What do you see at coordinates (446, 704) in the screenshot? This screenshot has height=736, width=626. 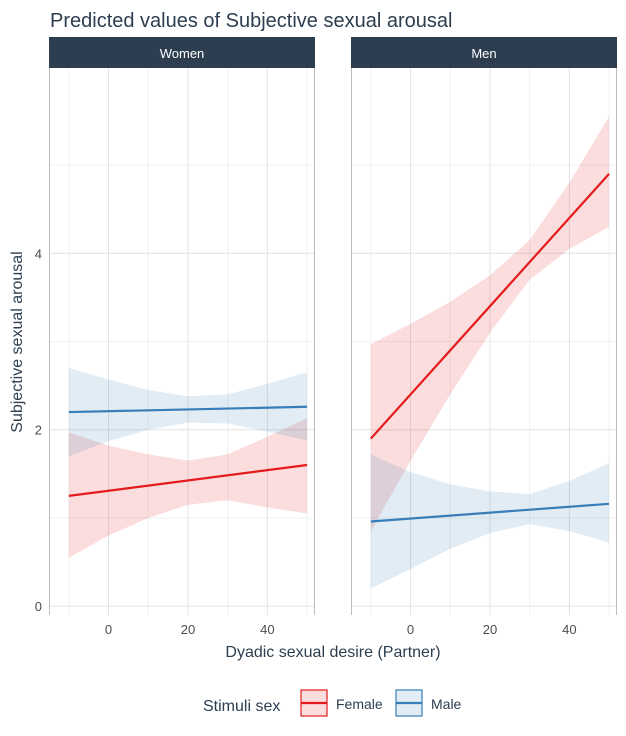 I see `legend-label-male: Male` at bounding box center [446, 704].